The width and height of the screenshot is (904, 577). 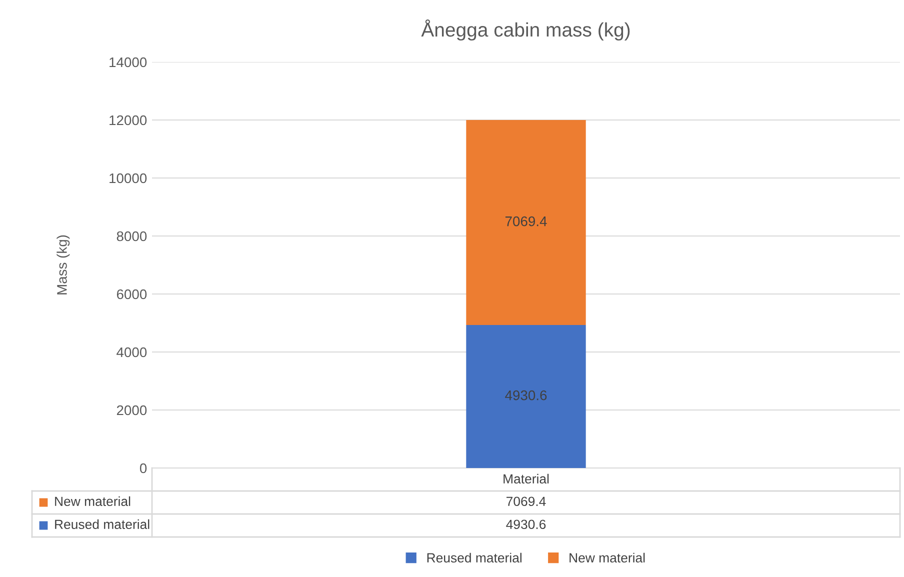 I want to click on y-tick-label: 0, so click(x=143, y=468).